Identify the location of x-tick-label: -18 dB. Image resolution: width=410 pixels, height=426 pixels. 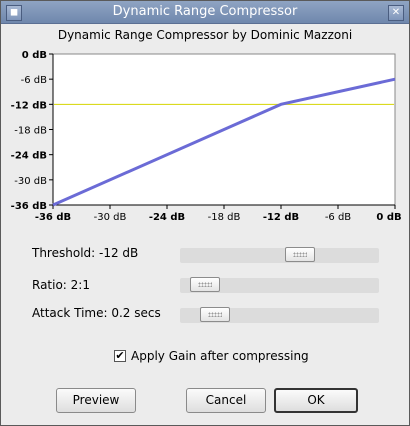
(224, 217).